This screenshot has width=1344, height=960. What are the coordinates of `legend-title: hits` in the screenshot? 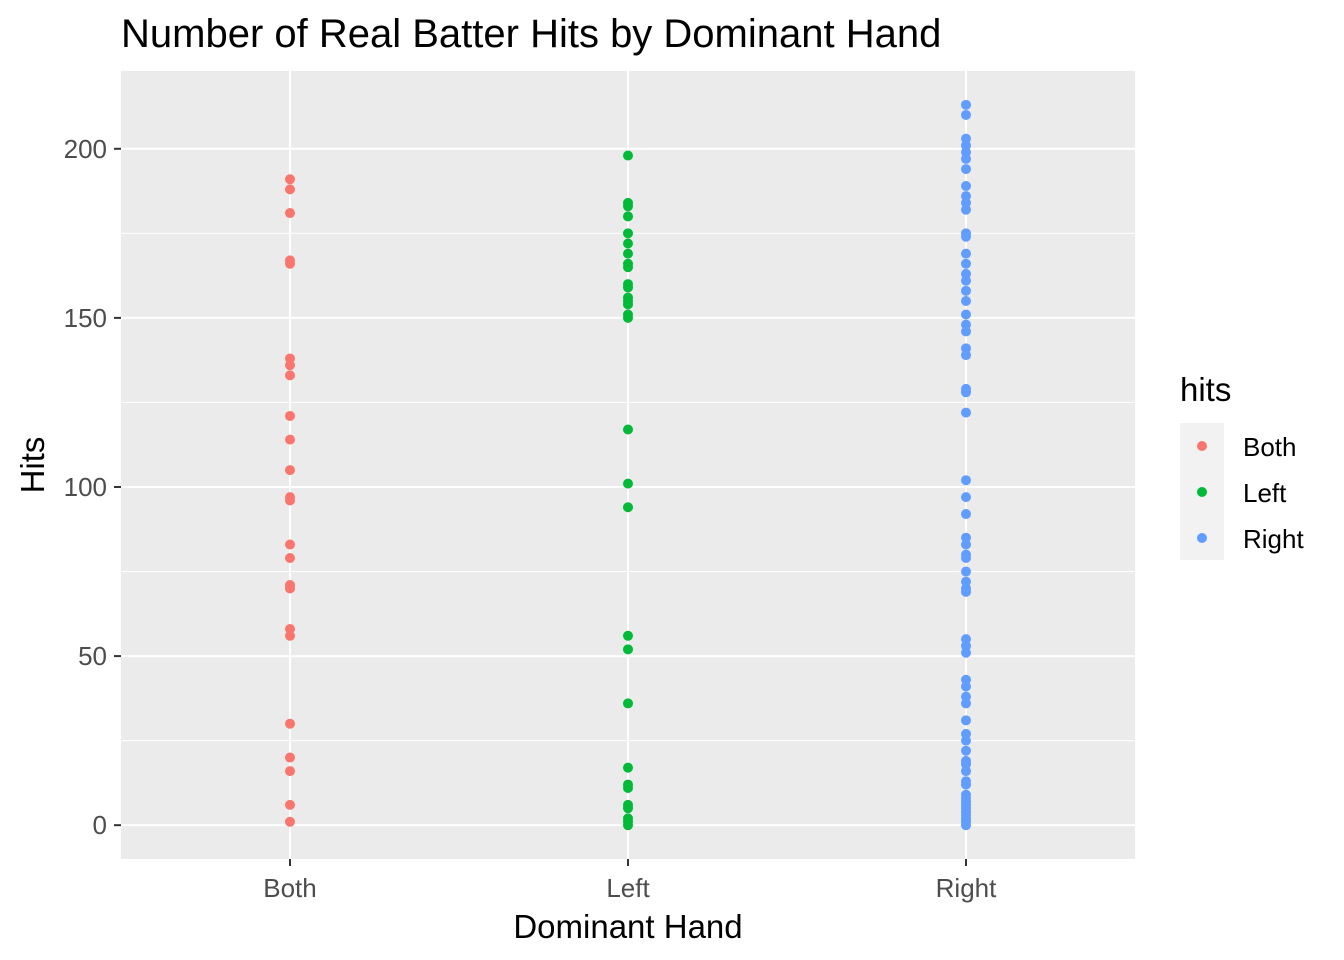 It's located at (1205, 389).